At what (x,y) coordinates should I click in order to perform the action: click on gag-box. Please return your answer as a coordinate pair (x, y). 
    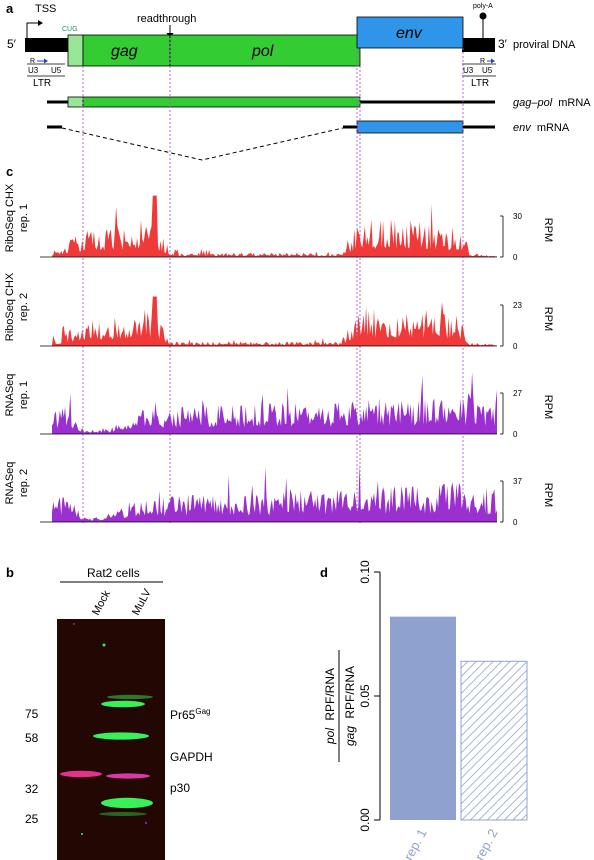
    Looking at the image, I should click on (126, 50).